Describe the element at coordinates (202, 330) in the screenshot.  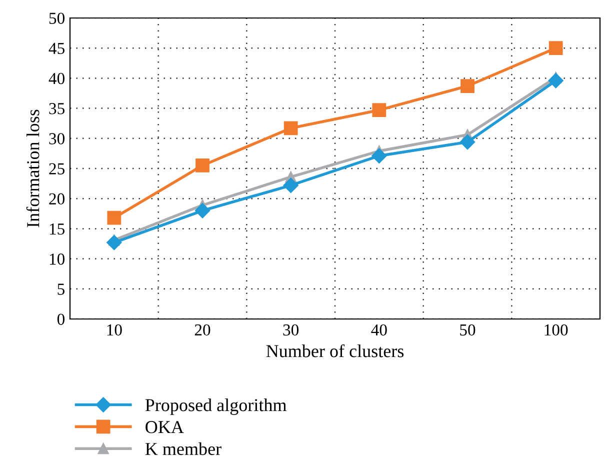
I see `x-tick-label: 20` at that location.